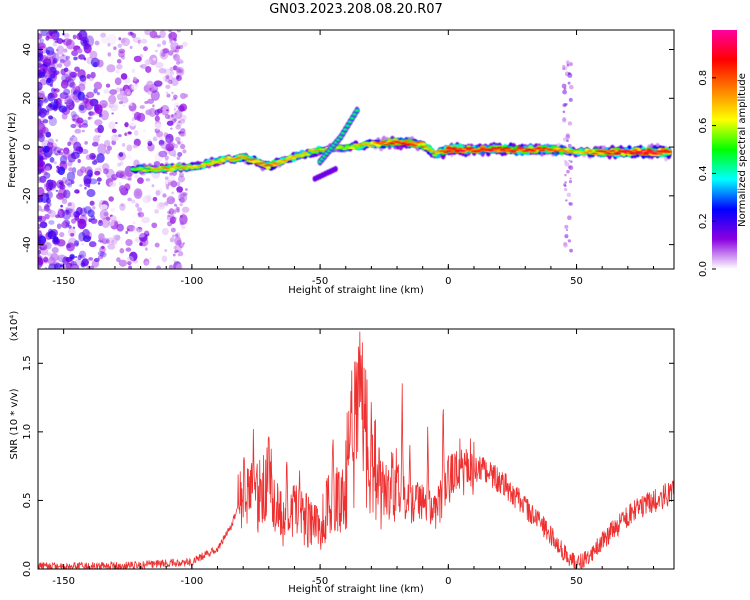  Describe the element at coordinates (703, 78) in the screenshot. I see `colorbar-tick-label: 0.8` at that location.